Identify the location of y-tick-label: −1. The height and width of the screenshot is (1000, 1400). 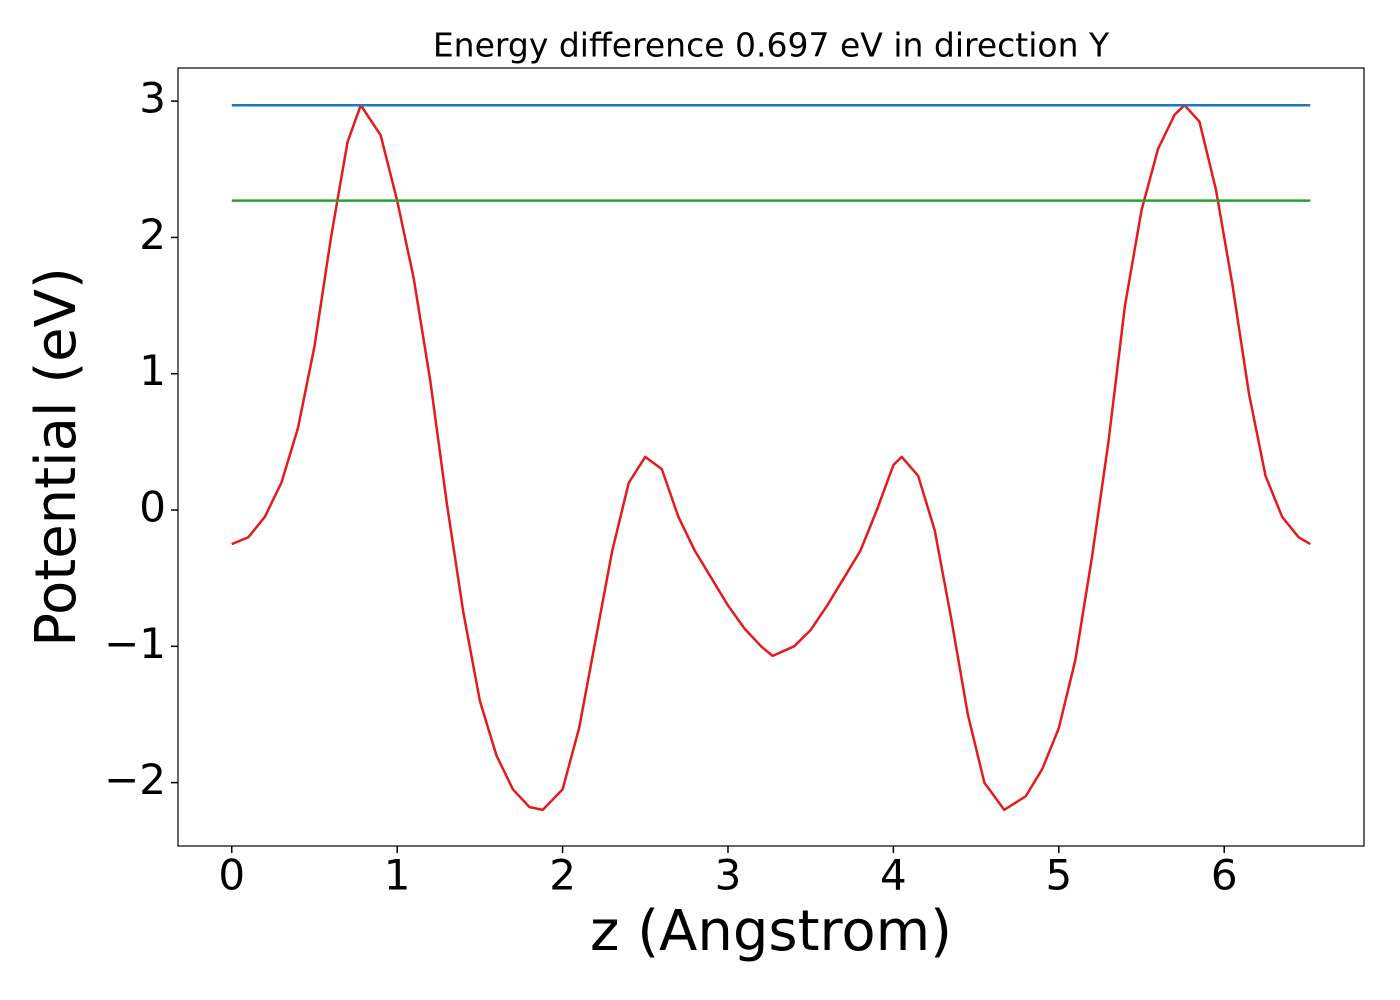
(135, 643).